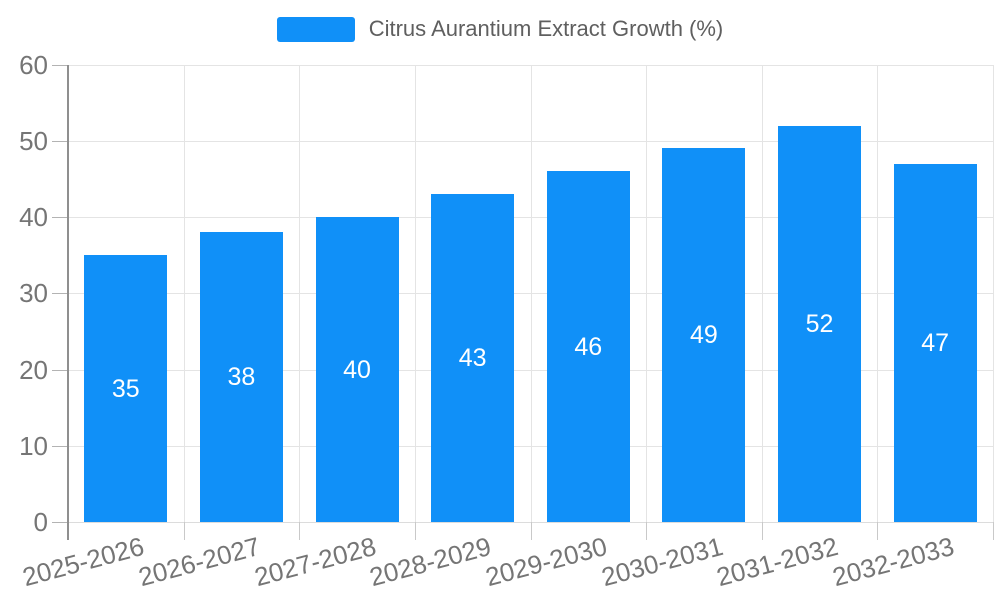 Image resolution: width=1000 pixels, height=600 pixels. I want to click on bar-value-label: 46, so click(588, 346).